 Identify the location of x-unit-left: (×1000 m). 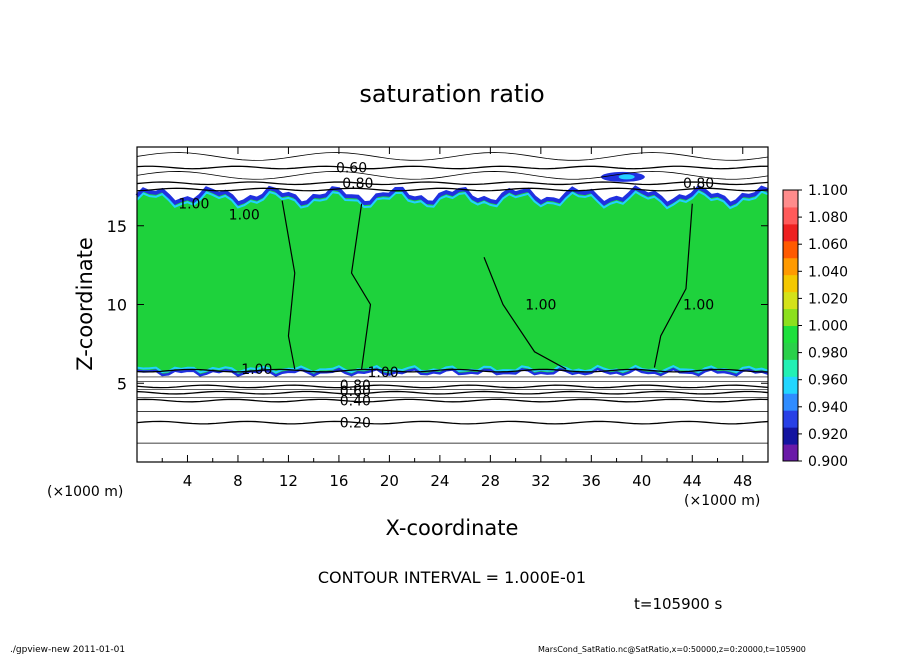
(85, 492).